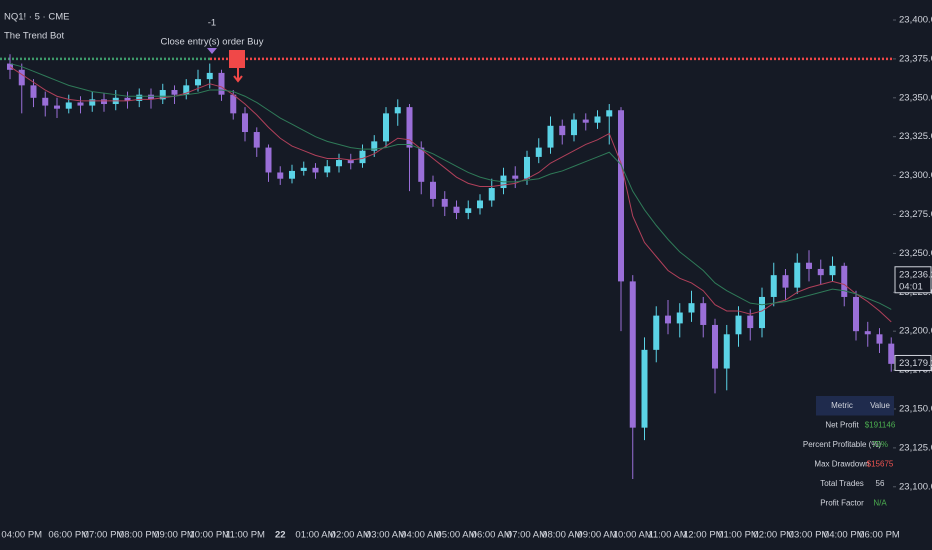 This screenshot has width=932, height=550. Describe the element at coordinates (315, 535) in the screenshot. I see `x-tick-label: 01:00 AM` at that location.